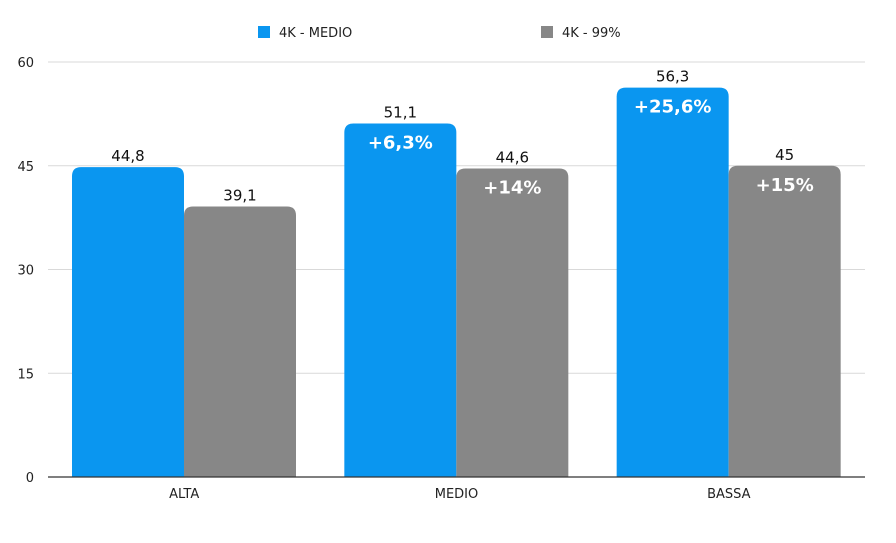  I want to click on x-tick-label: MEDIO, so click(457, 494).